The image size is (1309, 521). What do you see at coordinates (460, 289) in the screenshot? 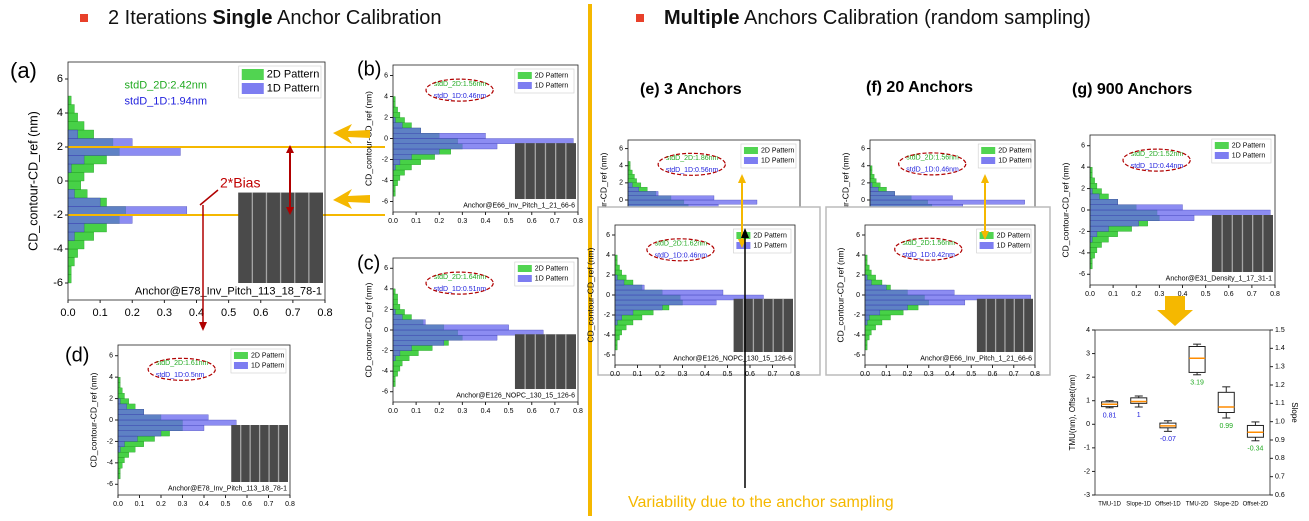
I see `std-annotation: stdD_1D:0.51nm` at bounding box center [460, 289].